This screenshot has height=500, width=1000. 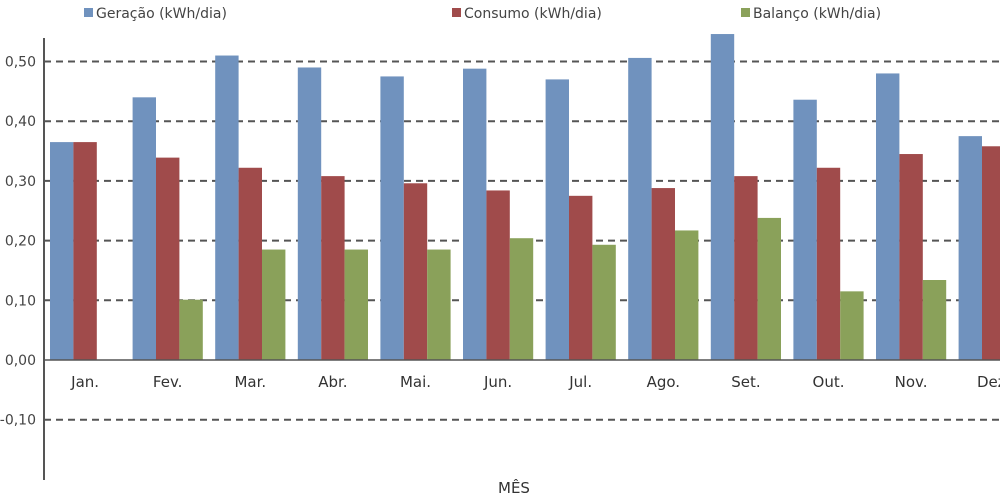 I want to click on bar-balanço-2, so click(x=274, y=304).